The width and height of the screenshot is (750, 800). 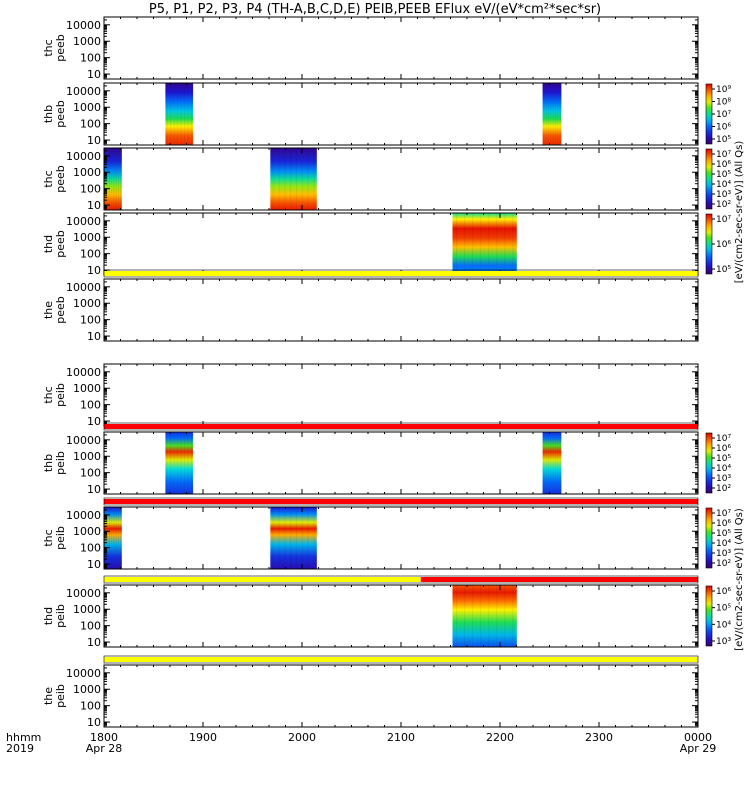 What do you see at coordinates (723, 103) in the screenshot?
I see `colorbar-label: 10⁸` at bounding box center [723, 103].